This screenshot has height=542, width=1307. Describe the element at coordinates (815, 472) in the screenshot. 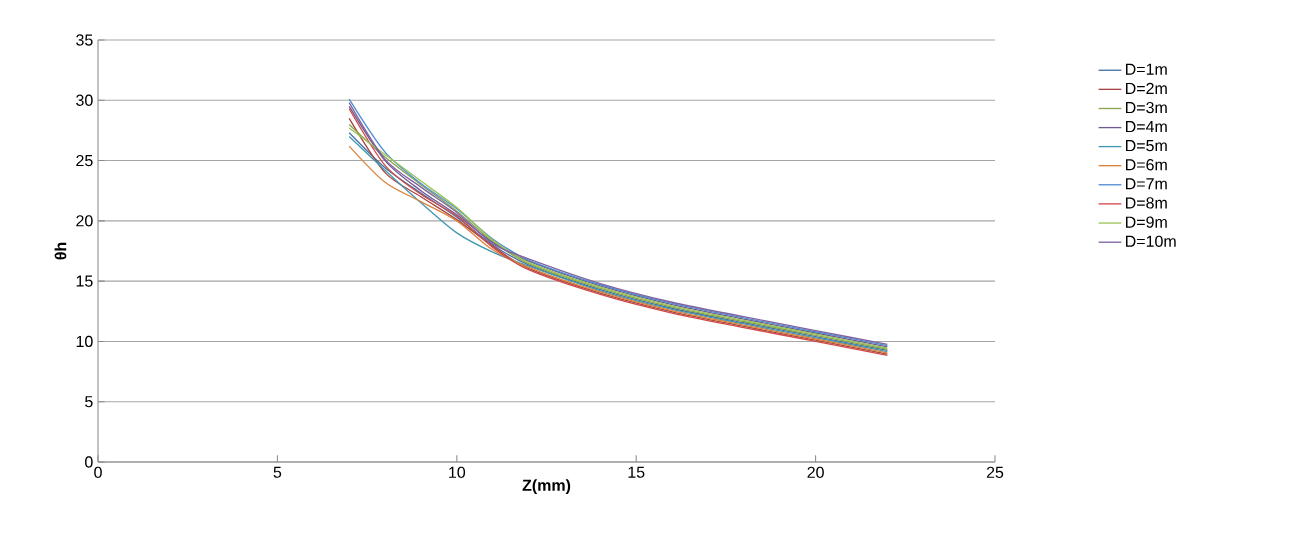

I see `x-tick-label: 20` at that location.